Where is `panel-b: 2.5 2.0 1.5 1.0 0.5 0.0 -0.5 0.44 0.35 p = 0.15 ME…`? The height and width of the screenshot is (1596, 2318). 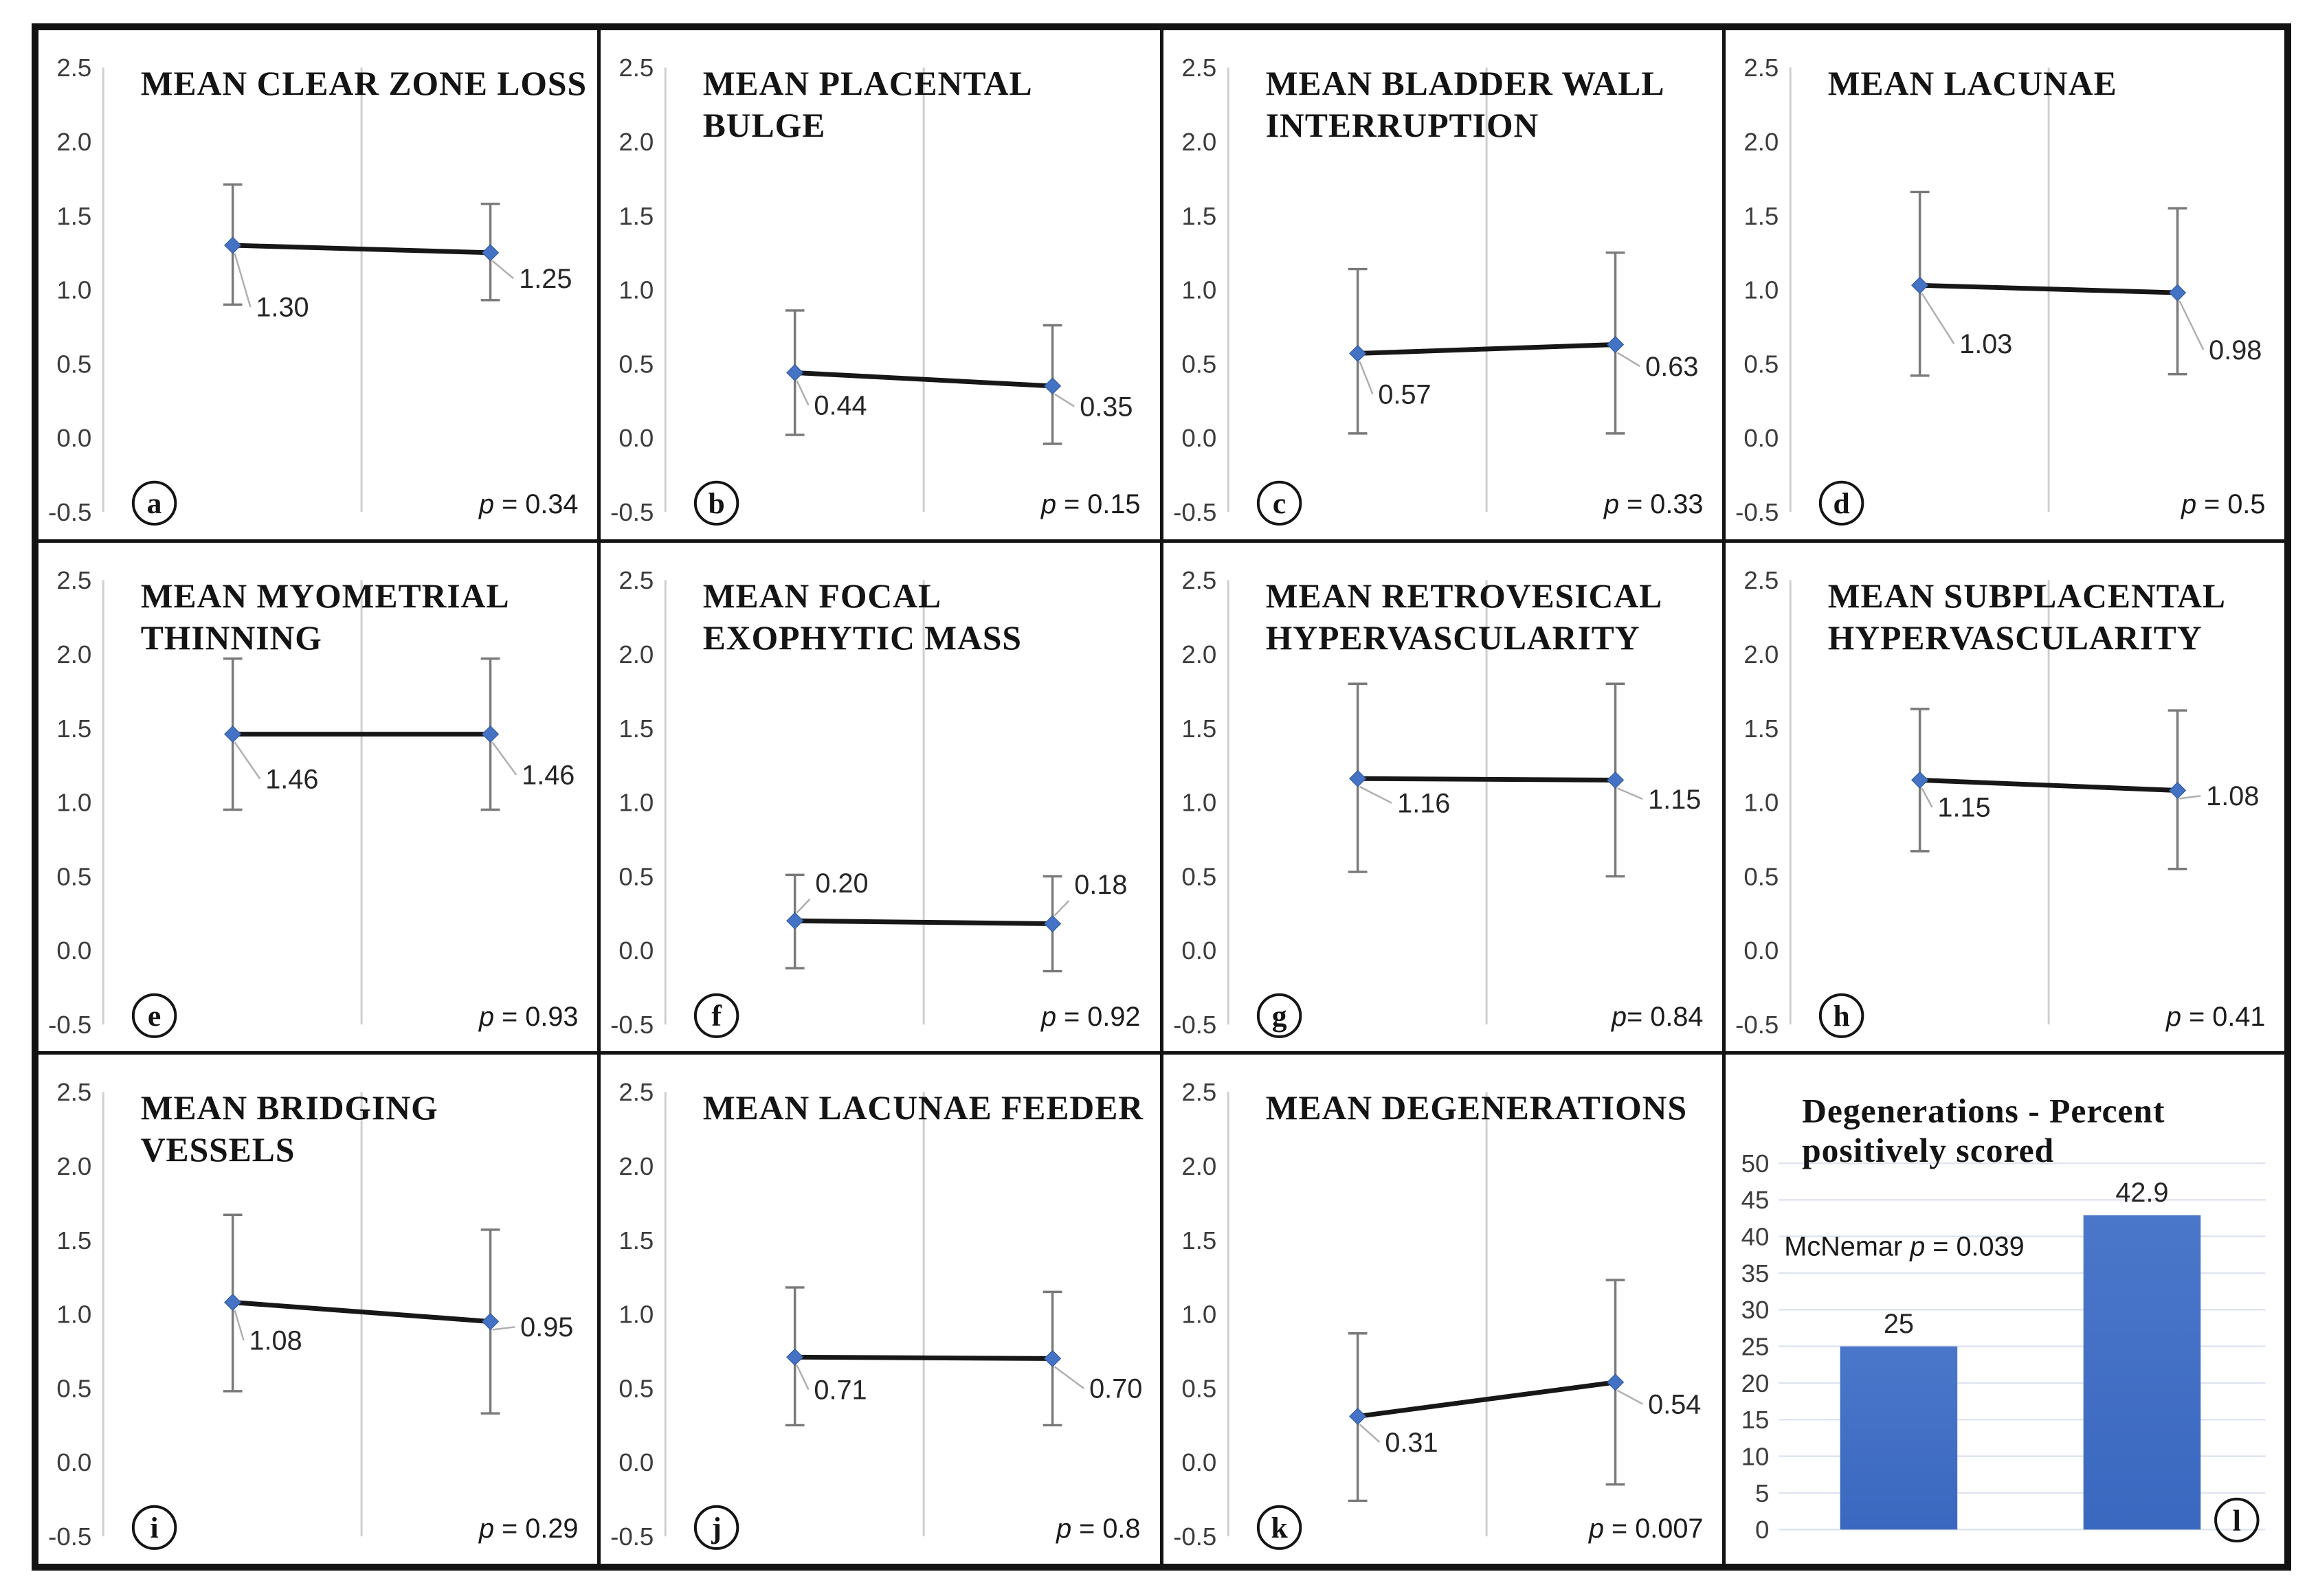 panel-b: 2.5 2.0 1.5 1.0 0.5 0.0 -0.5 0.44 0.35 p = 0.15 ME… is located at coordinates (880, 284).